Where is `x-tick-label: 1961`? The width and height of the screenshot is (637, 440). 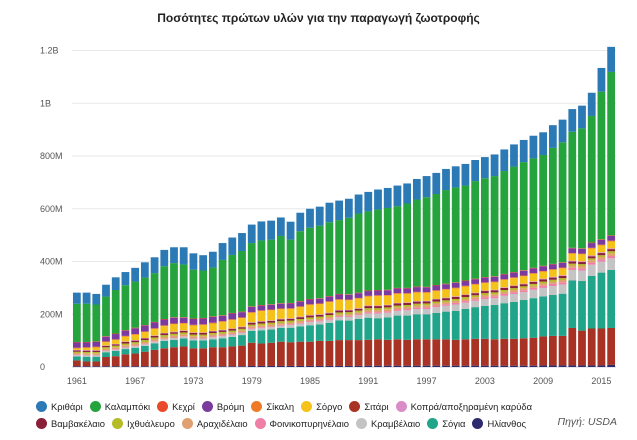 x-tick-label: 1961 is located at coordinates (77, 381).